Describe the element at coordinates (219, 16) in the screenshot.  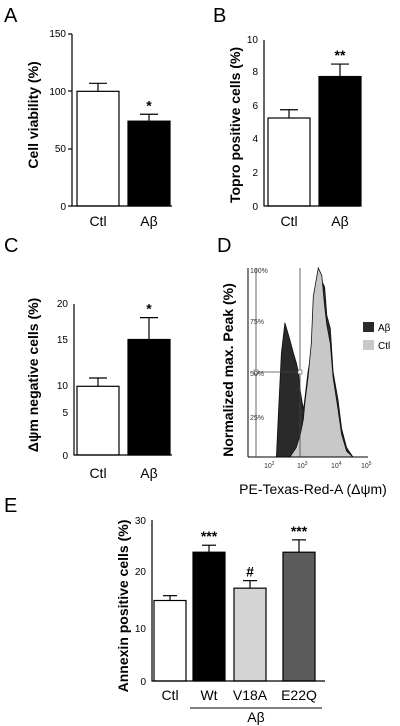
I see `panel-letter-b: B` at that location.